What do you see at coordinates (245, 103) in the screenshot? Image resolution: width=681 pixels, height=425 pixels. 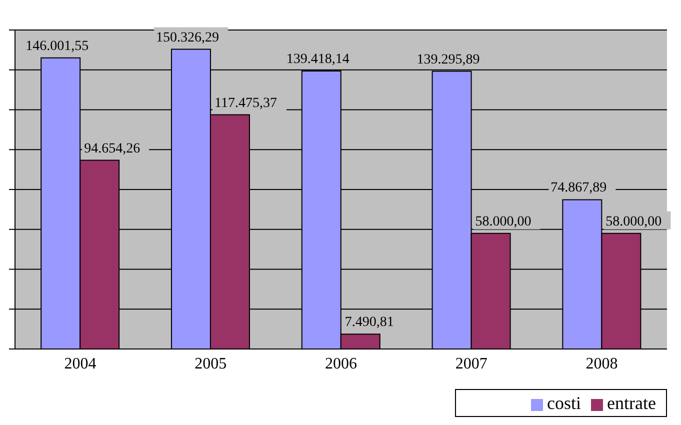 I see `data-label: 117.475,37` at bounding box center [245, 103].